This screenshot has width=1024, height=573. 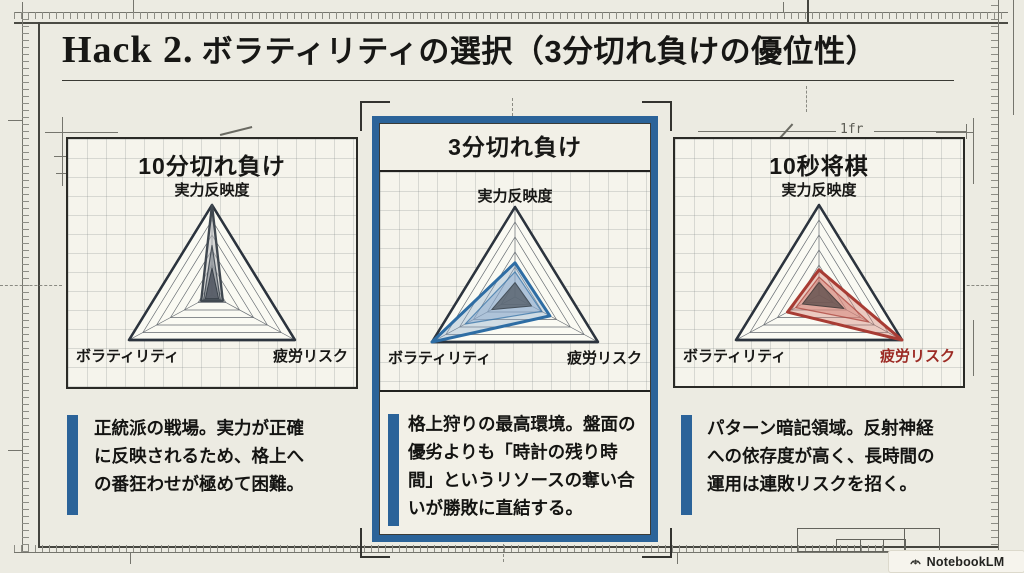 What do you see at coordinates (212, 272) in the screenshot?
I see `radar-svg-10min` at bounding box center [212, 272].